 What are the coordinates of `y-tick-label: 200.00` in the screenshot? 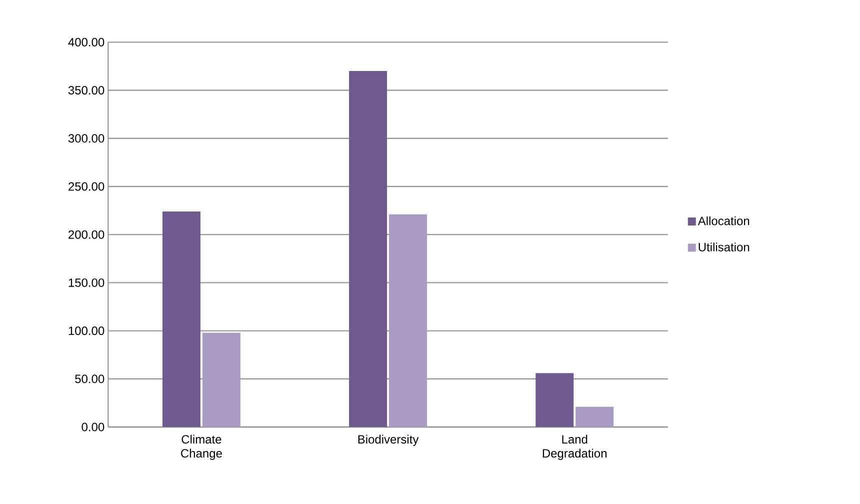 It's located at (86, 234).